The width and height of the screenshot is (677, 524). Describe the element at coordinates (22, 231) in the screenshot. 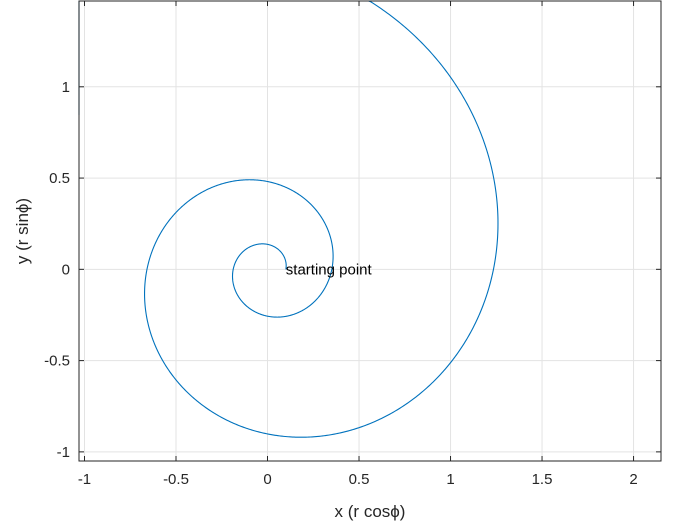

I see `y-axis-label: y (r sinϕ)` at that location.